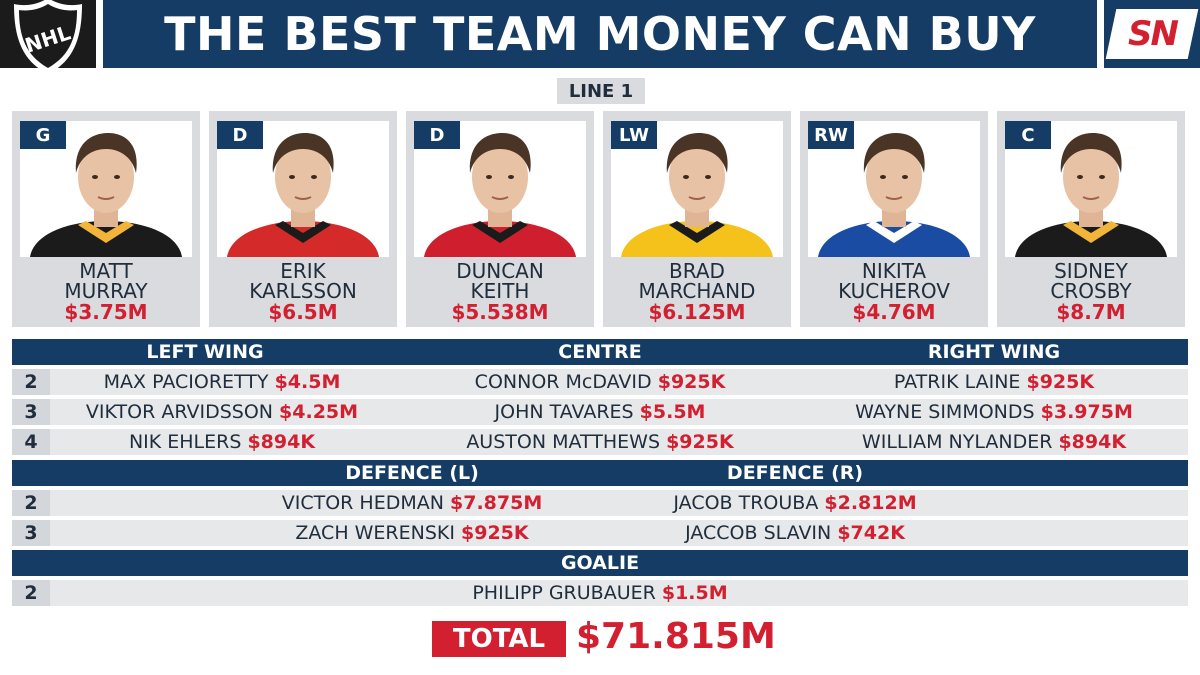 The image size is (1200, 675). What do you see at coordinates (496, 503) in the screenshot?
I see `player-salary: $7.875M` at bounding box center [496, 503].